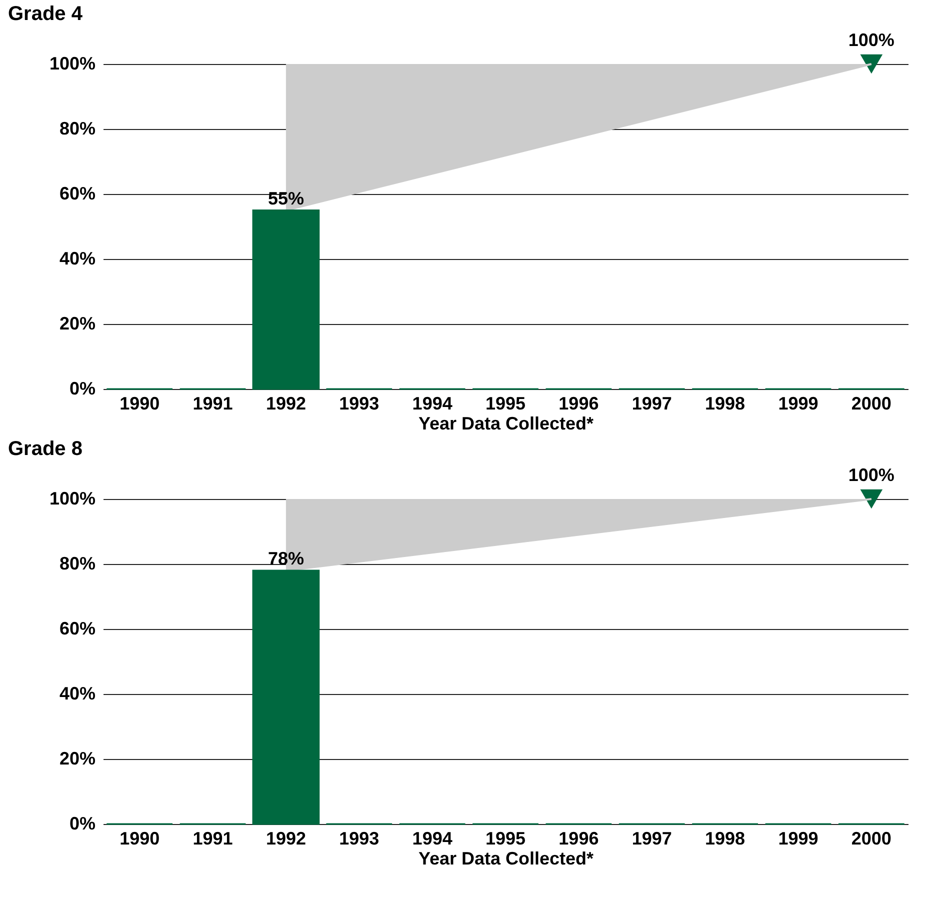  I want to click on data-label: 78%, so click(286, 558).